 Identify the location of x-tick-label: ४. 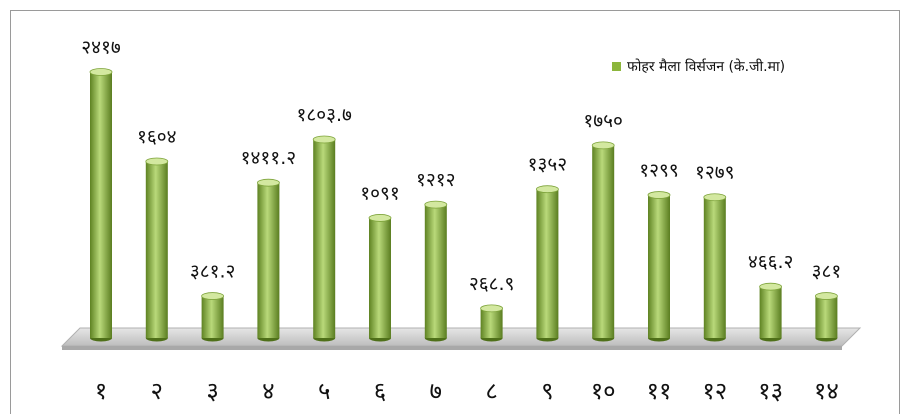
(268, 391).